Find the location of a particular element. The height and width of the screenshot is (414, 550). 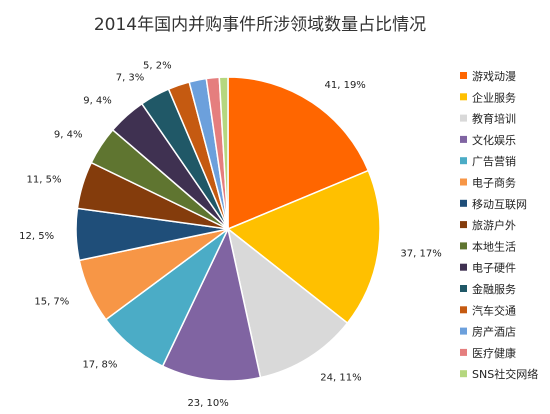

data-label: 23, 10% is located at coordinates (207, 403).